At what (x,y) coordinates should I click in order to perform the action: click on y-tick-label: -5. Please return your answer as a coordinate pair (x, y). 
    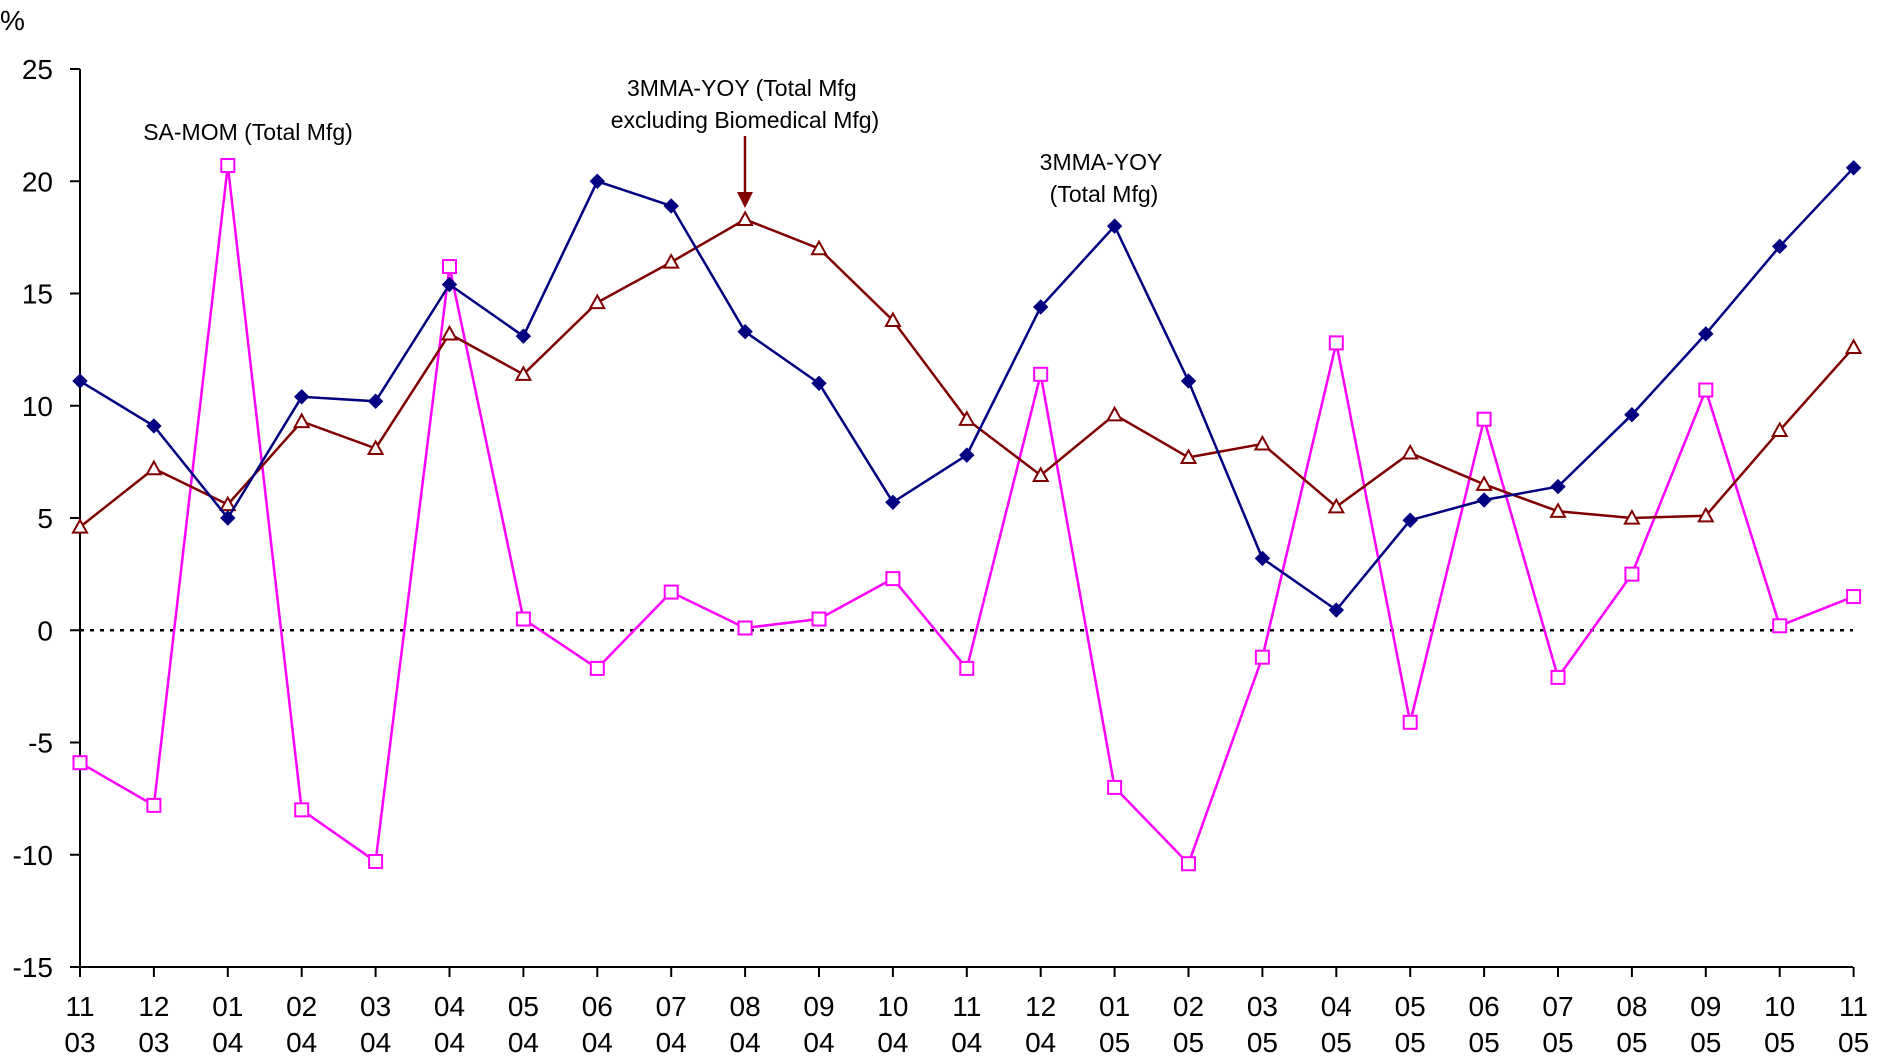
    Looking at the image, I should click on (40, 743).